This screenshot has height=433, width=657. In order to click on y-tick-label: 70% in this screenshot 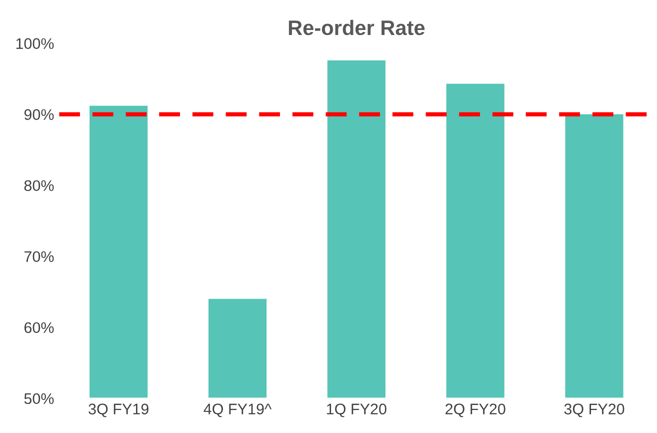, I will do `click(39, 256)`.